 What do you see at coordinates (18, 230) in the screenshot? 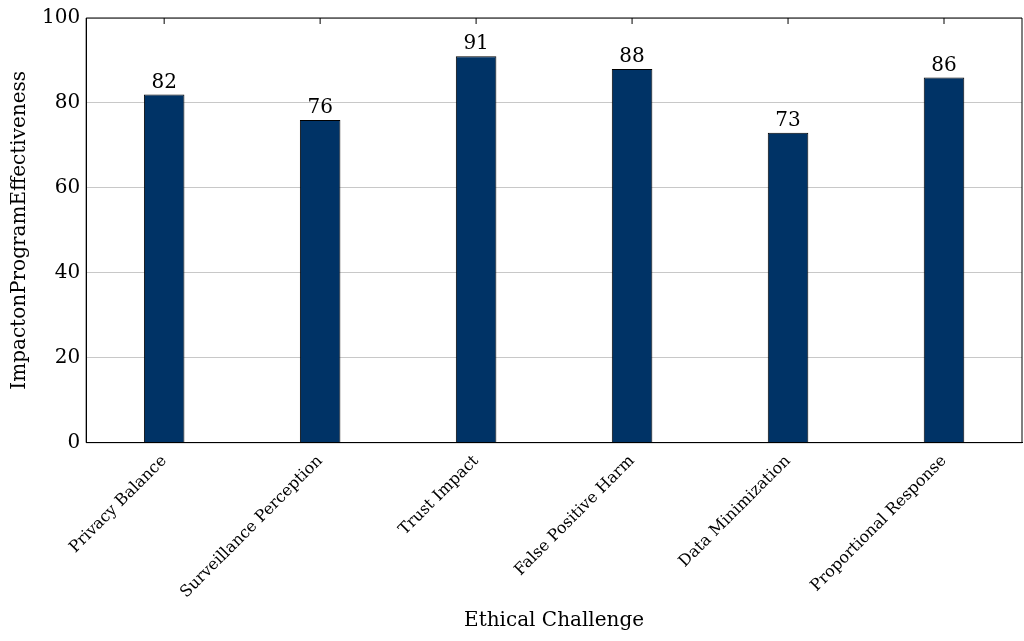
I see `y-axis-title: ImpactonProgramEffectiveness` at bounding box center [18, 230].